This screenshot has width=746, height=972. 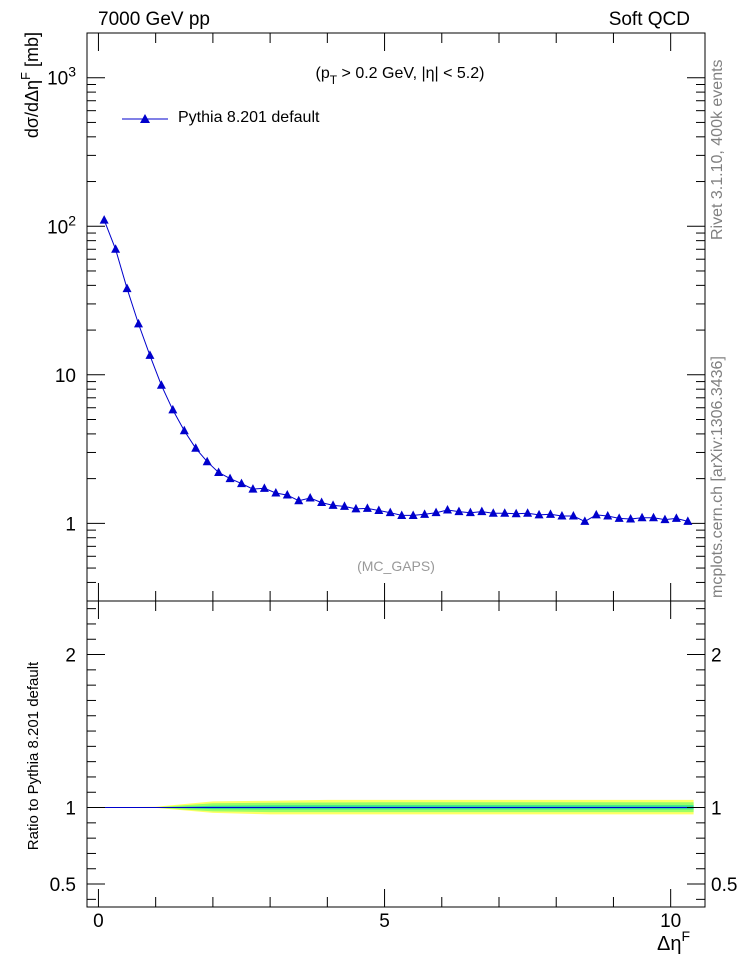 I want to click on ratio-y-tick-label-right: 0.5, so click(x=724, y=885).